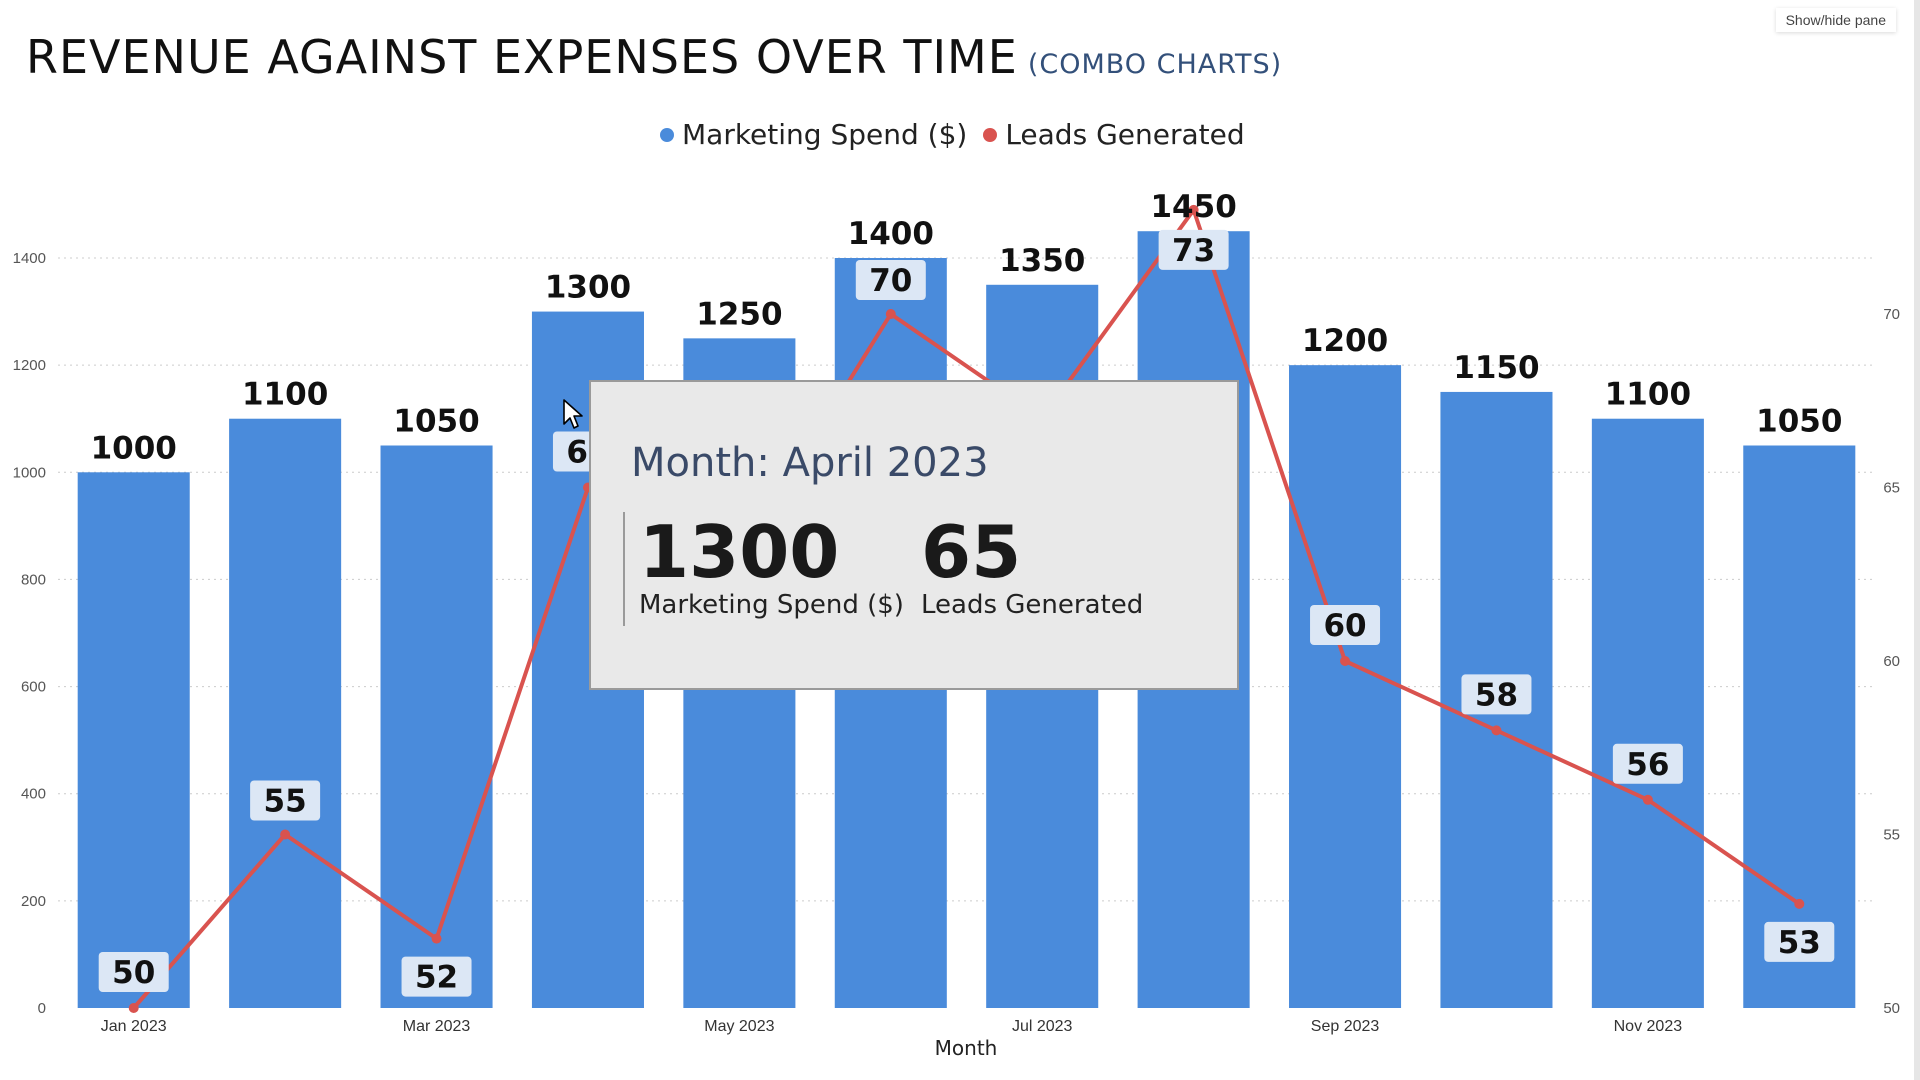 The height and width of the screenshot is (1080, 1920). Describe the element at coordinates (885, 463) in the screenshot. I see `tooltip-month-value: April 2023` at that location.